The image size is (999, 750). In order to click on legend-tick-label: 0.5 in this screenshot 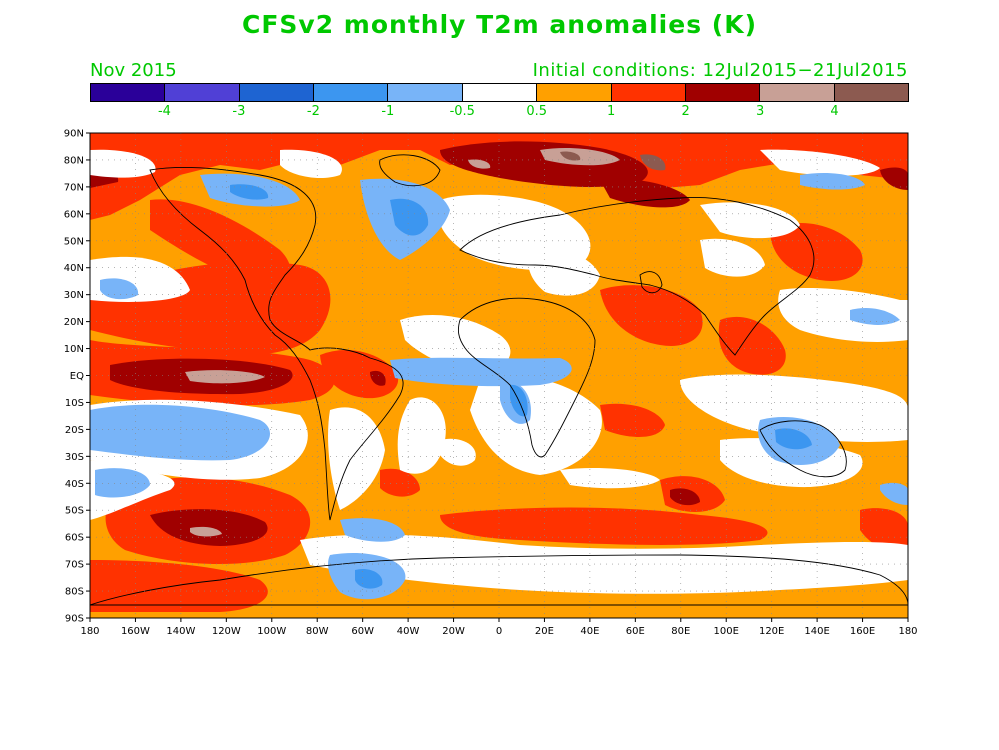, I will do `click(537, 111)`.